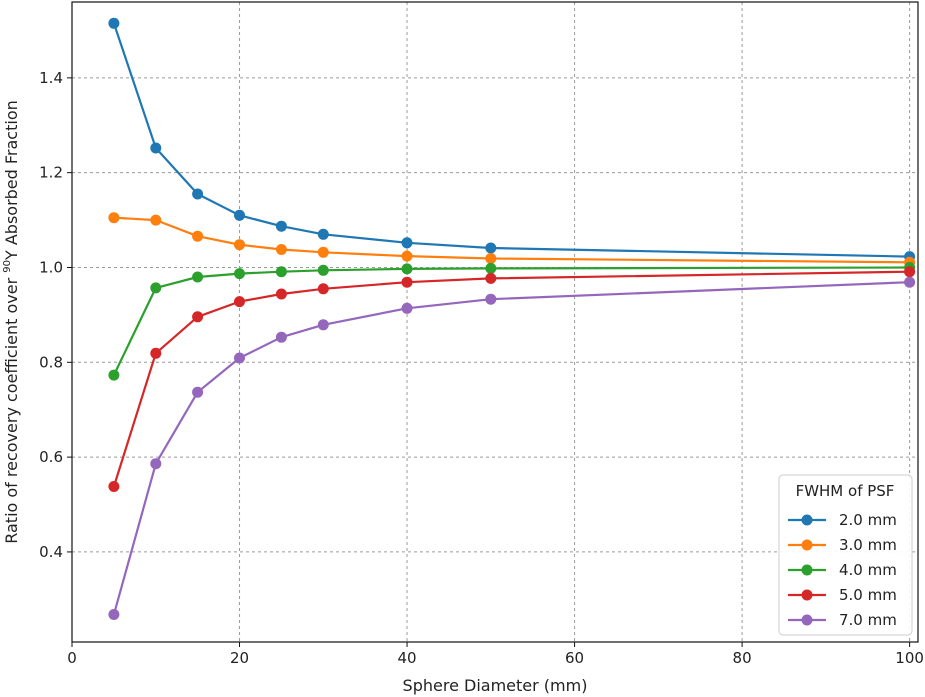 This screenshot has width=925, height=697. I want to click on legend-entries: 2.0 mm 3.0 mm 4.0 mm 5.0 mm 7.0 mm, so click(842, 570).